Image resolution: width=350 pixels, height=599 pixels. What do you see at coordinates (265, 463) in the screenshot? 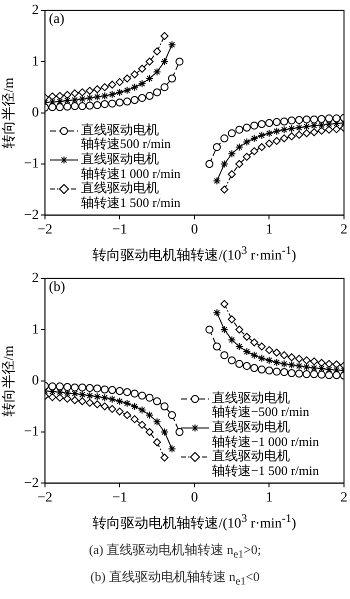
I see `legend-label: 直线驱动电机轴转速−1 500 r/min` at bounding box center [265, 463].